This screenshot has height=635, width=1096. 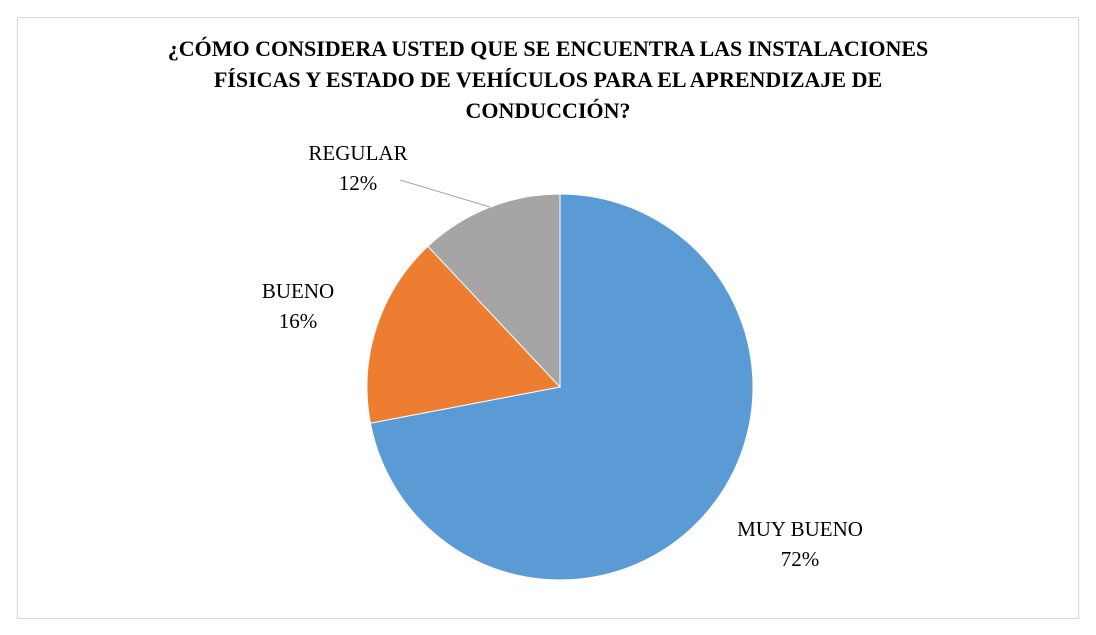 What do you see at coordinates (445, 193) in the screenshot?
I see `leader-line` at bounding box center [445, 193].